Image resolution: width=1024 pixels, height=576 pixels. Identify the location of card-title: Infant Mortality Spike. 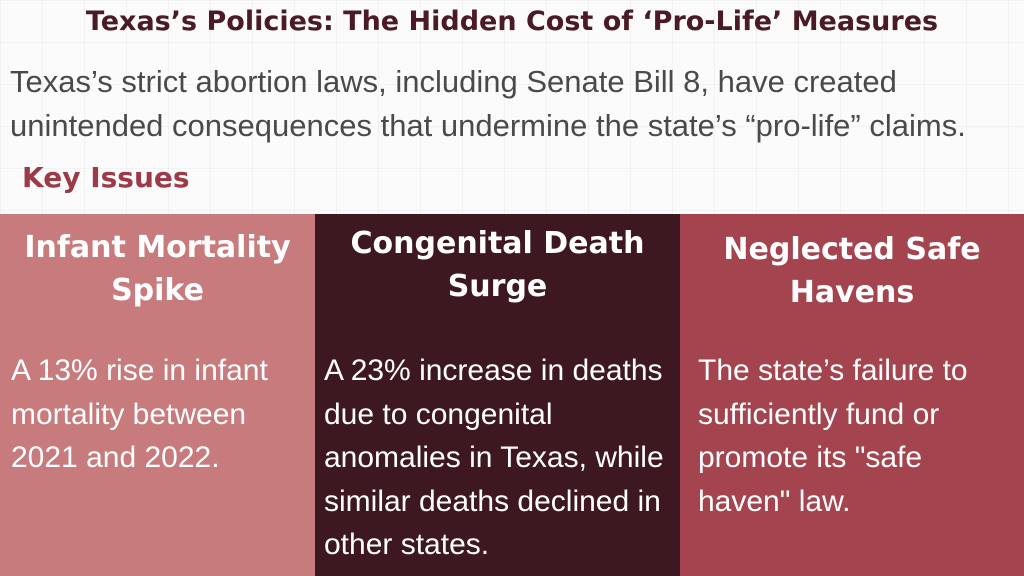
(157, 269).